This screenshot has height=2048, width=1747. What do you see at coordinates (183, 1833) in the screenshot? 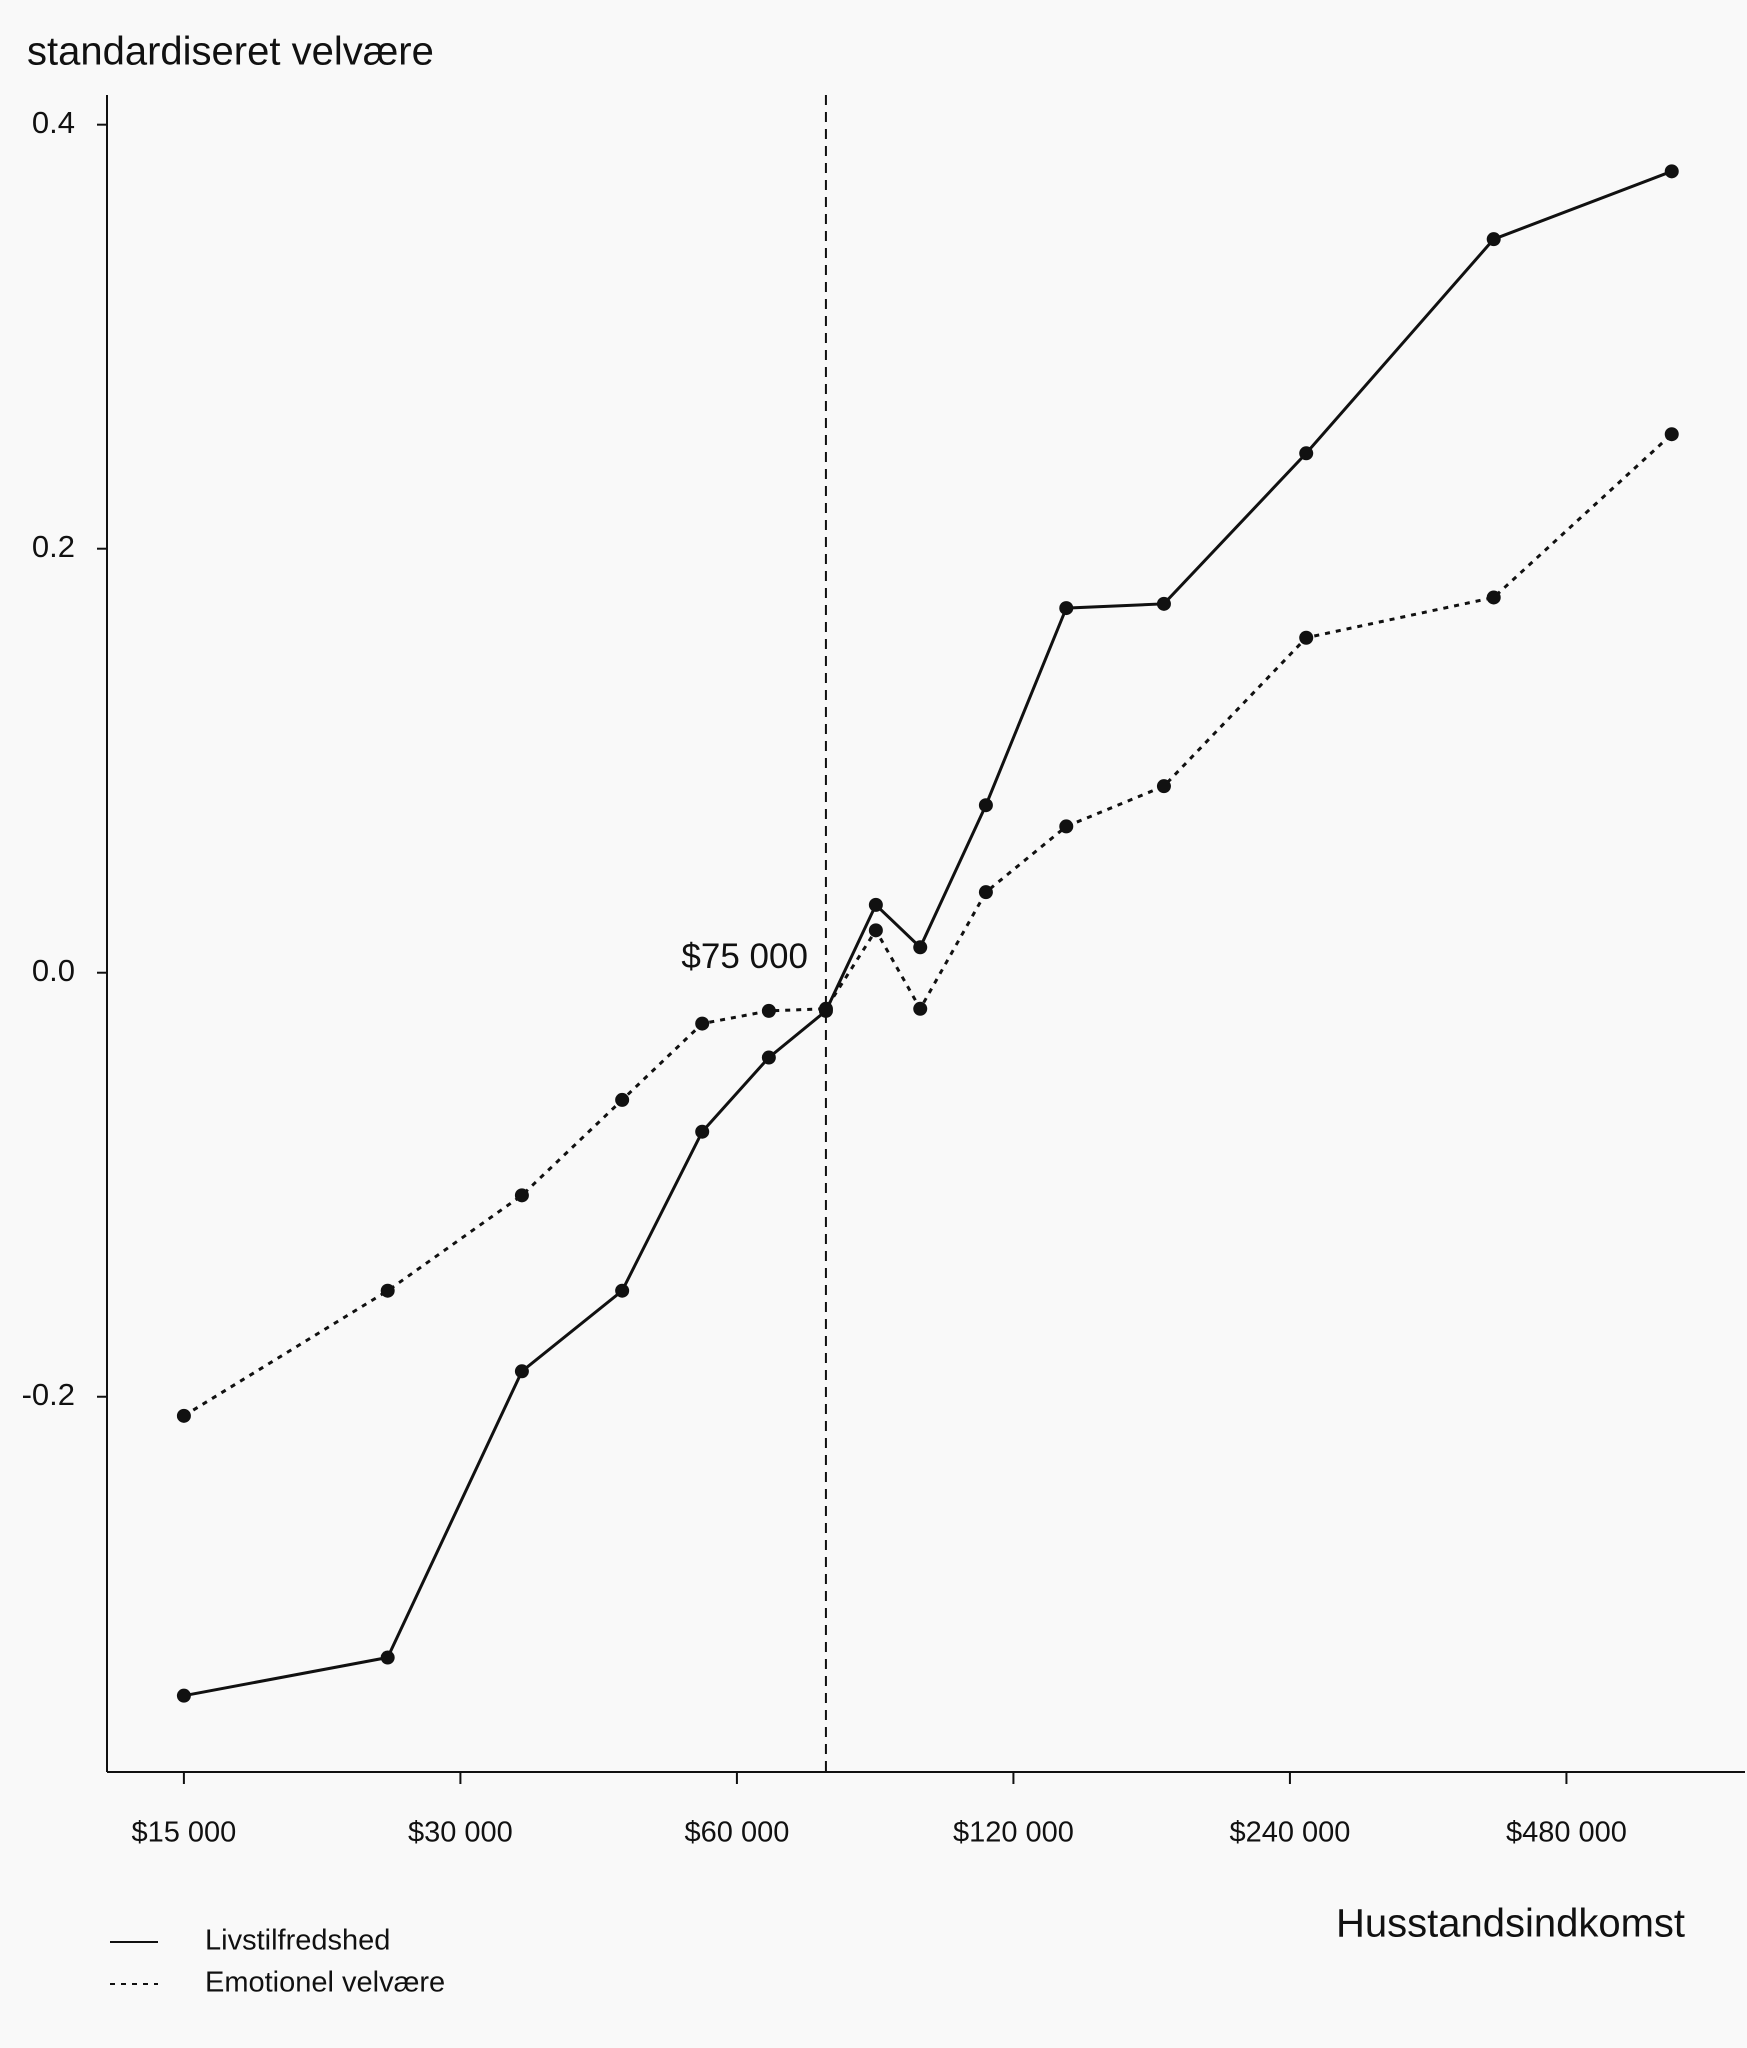
I see `x-tick-label: $15 000` at bounding box center [183, 1833].